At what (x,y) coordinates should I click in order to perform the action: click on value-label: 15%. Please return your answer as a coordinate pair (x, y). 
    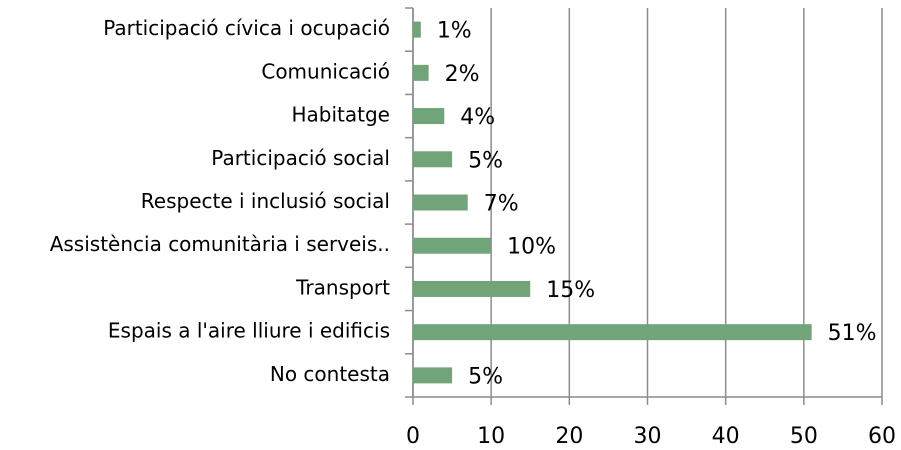
    Looking at the image, I should click on (570, 290).